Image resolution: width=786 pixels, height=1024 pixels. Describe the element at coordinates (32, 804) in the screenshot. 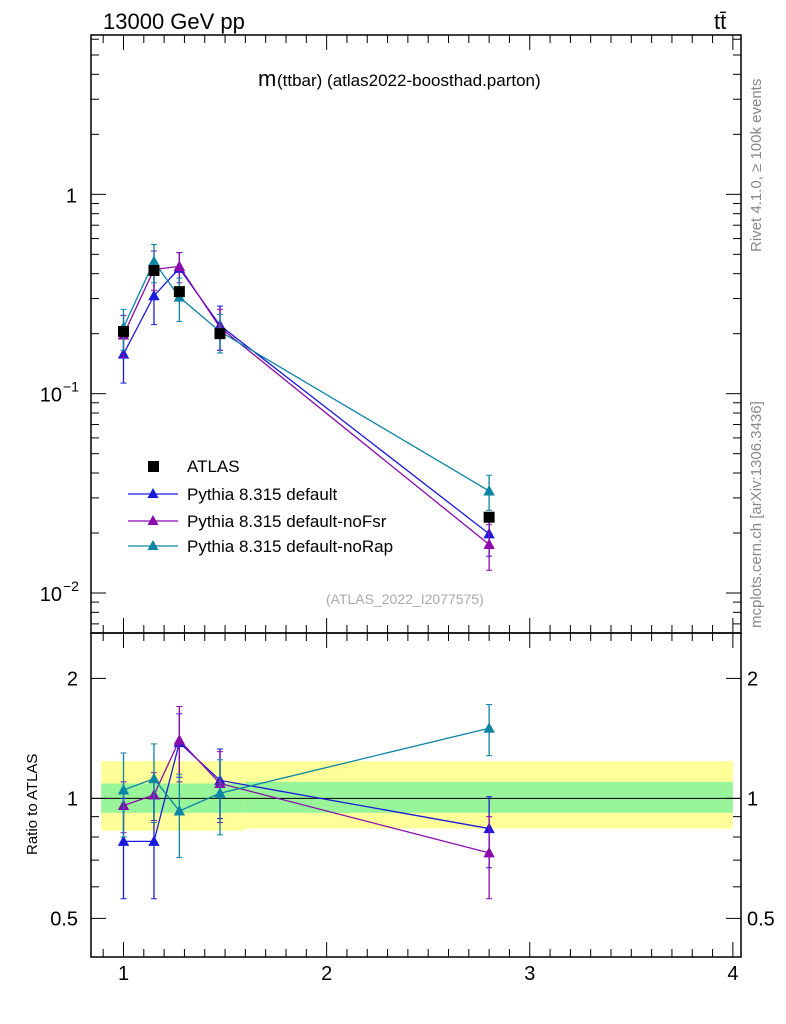

I see `ratio-ylabel: Ratio to ATLAS` at that location.